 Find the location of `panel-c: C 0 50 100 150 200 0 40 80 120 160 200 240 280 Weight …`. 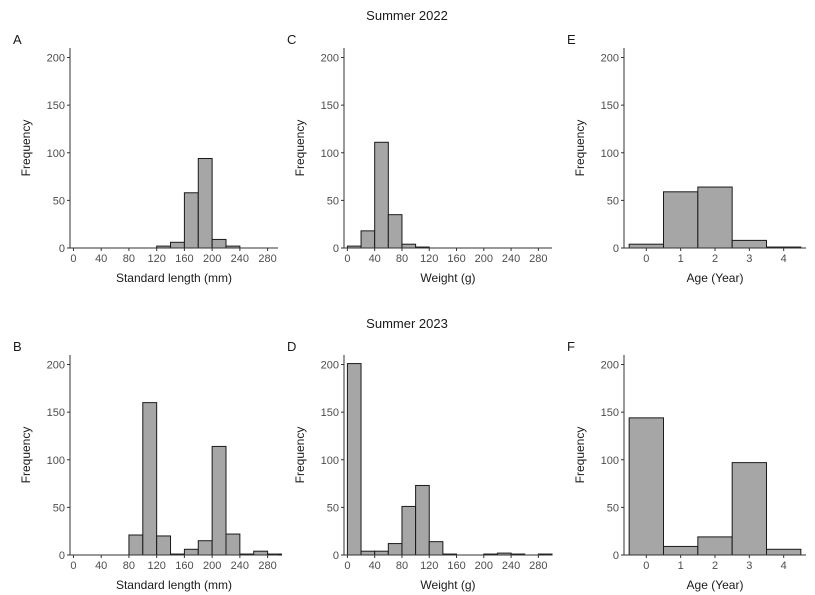

panel-c: C 0 50 100 150 200 0 40 80 120 160 200 240 280 Weight … is located at coordinates (419, 158).